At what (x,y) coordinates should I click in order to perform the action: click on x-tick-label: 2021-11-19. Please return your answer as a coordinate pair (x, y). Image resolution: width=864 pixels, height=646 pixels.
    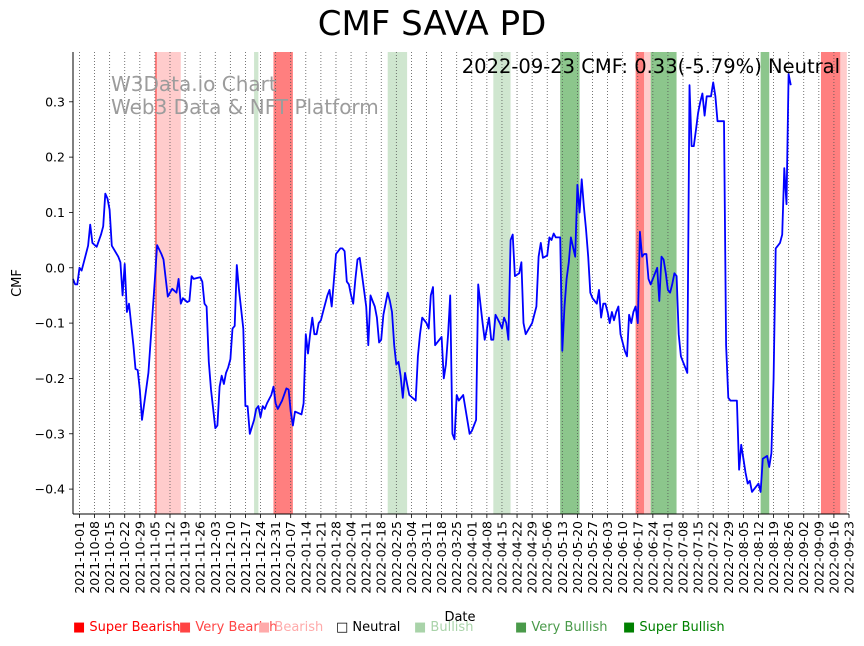
    Looking at the image, I should click on (185, 557).